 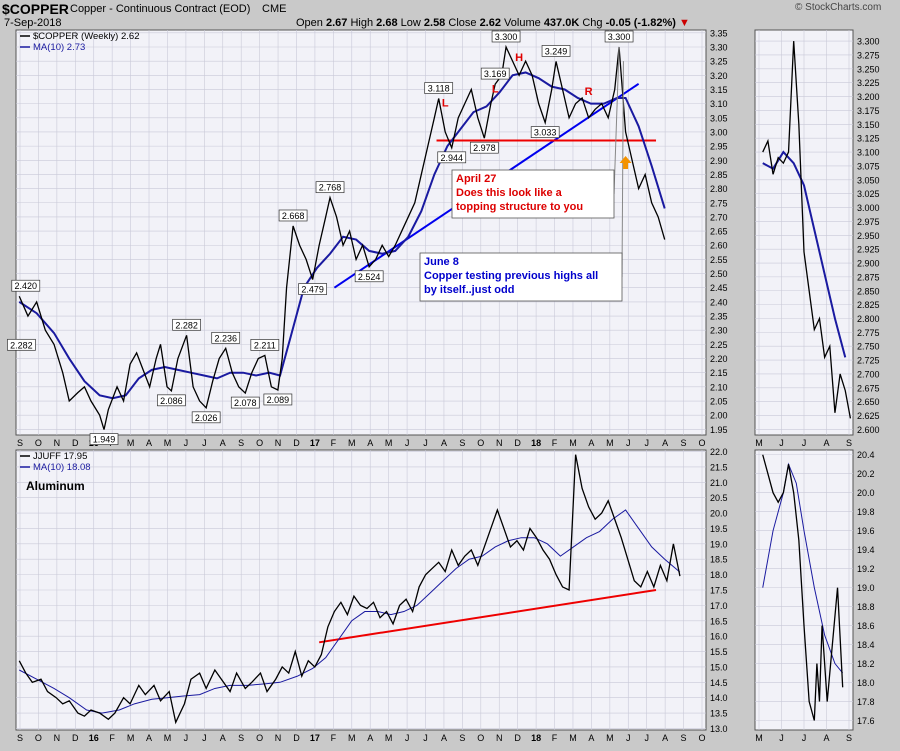 I want to click on y-tick-label: 2.700, so click(x=868, y=374).